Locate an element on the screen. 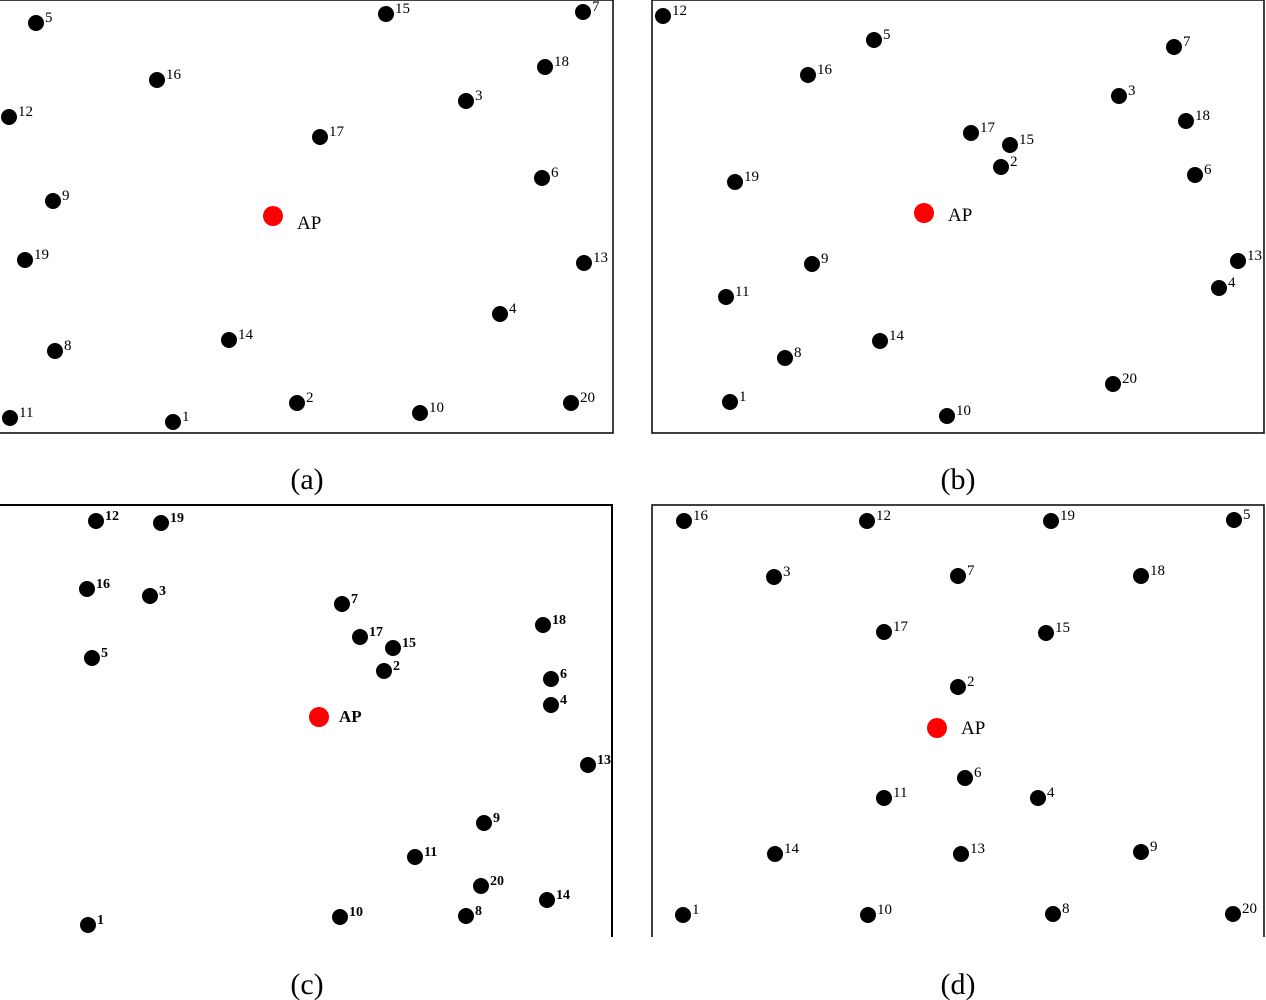 This screenshot has height=1000, width=1266. node-5-label: 5 is located at coordinates (49, 18).